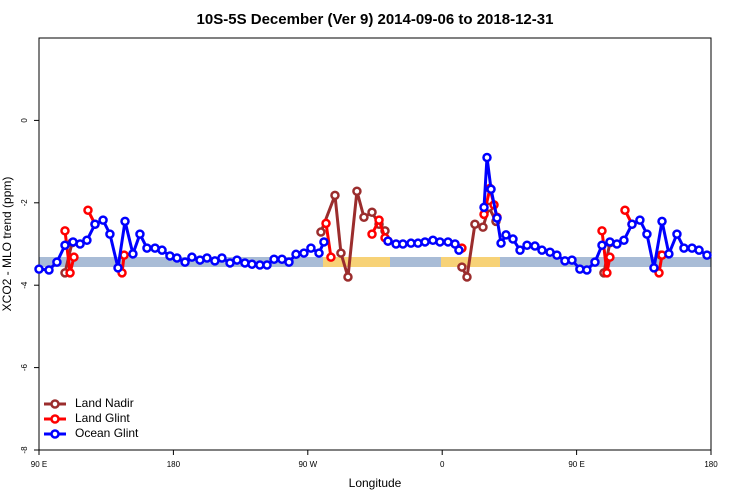  I want to click on legend-label: Land Nadir, so click(104, 403).